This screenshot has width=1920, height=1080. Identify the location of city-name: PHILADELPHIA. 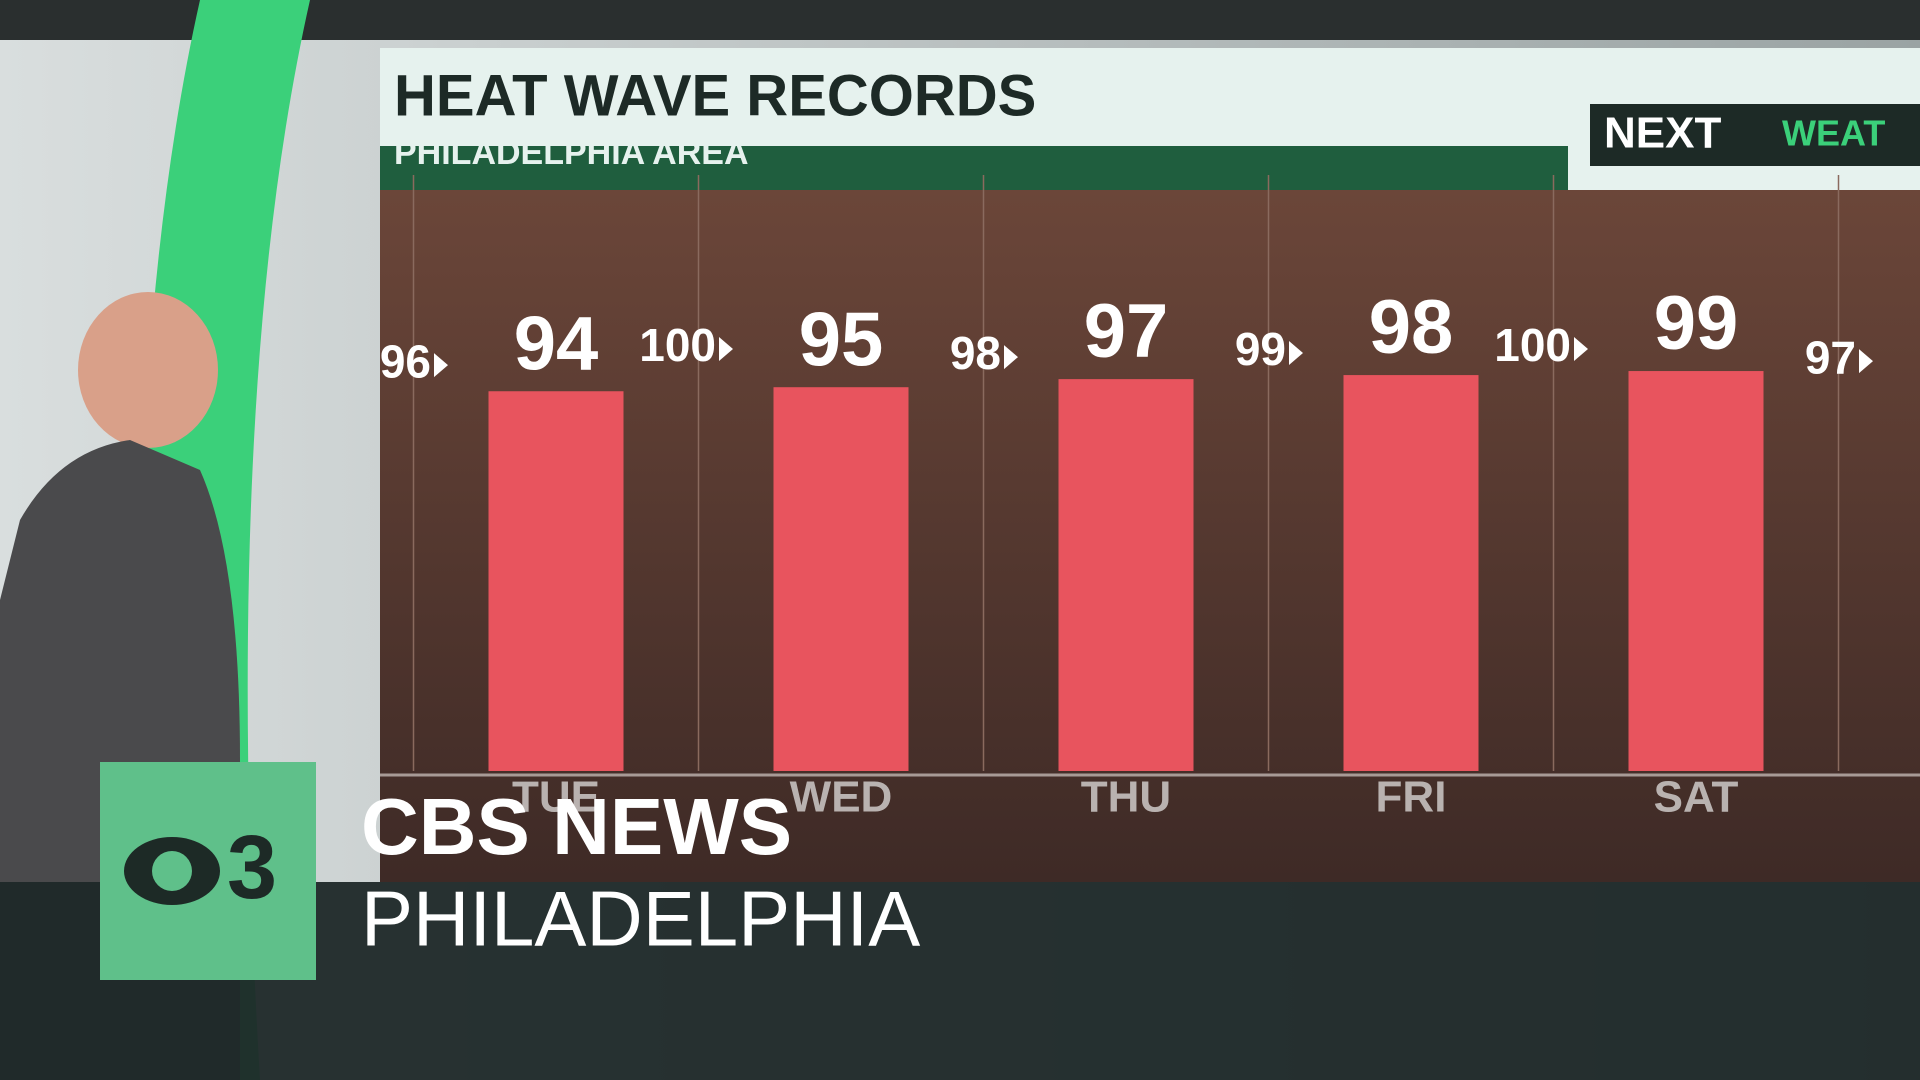
(640, 919).